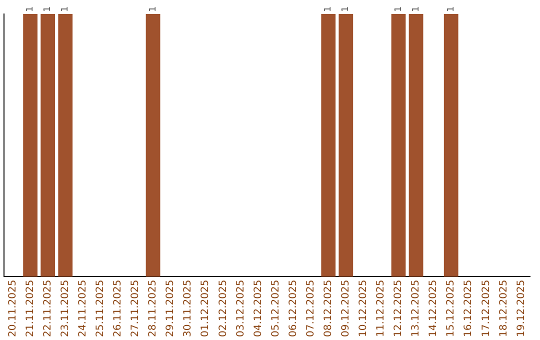 Image resolution: width=540 pixels, height=340 pixels. Describe the element at coordinates (65, 309) in the screenshot. I see `x-tick-label: 23.11.2025` at that location.